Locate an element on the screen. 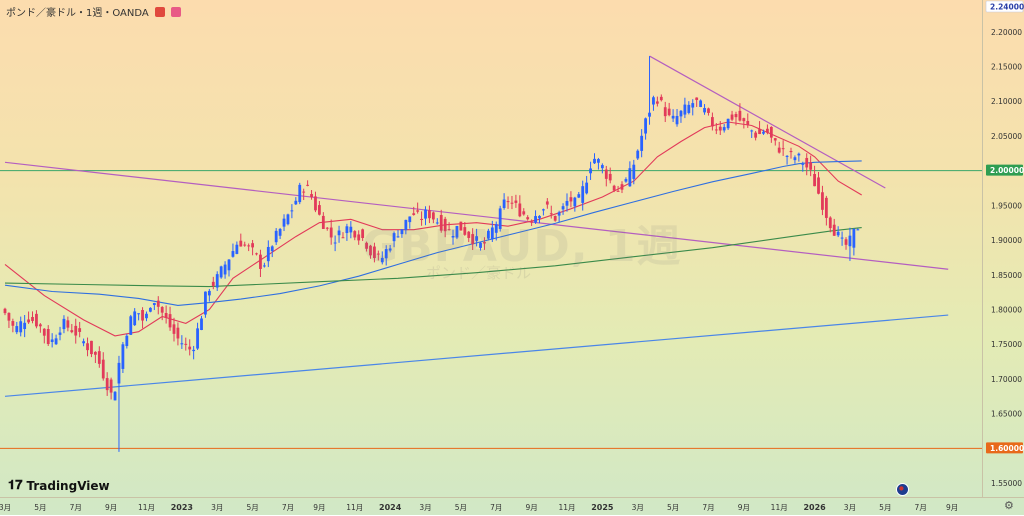 The width and height of the screenshot is (1024, 516). price-label: 2.24000 is located at coordinates (1007, 7).